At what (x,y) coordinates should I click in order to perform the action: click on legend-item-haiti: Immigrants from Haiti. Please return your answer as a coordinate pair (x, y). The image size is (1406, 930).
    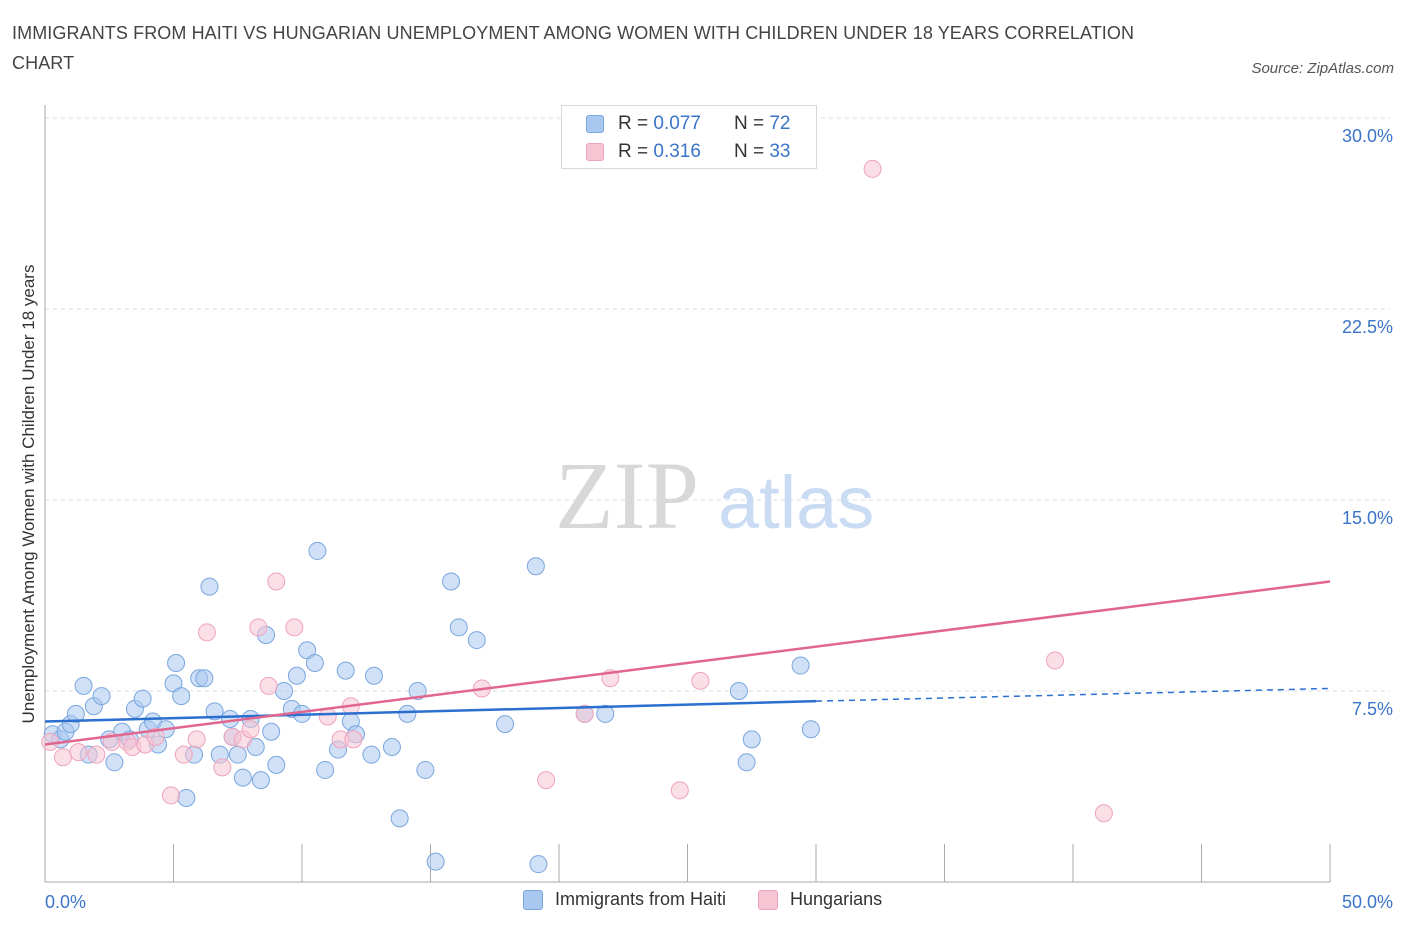
    Looking at the image, I should click on (624, 899).